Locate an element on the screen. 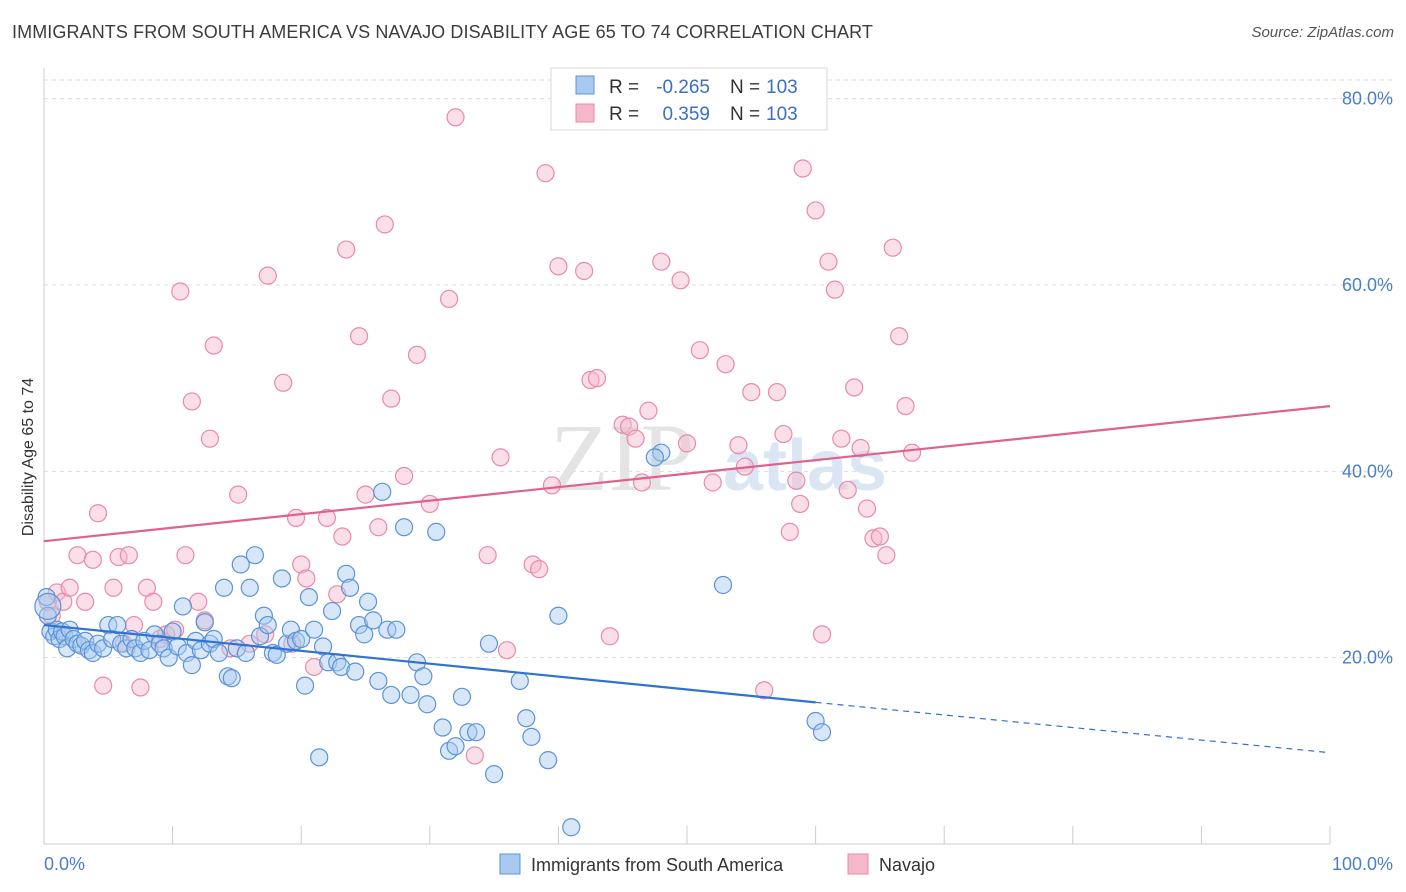 This screenshot has width=1406, height=892. immigrants-trend-line is located at coordinates (429, 663).